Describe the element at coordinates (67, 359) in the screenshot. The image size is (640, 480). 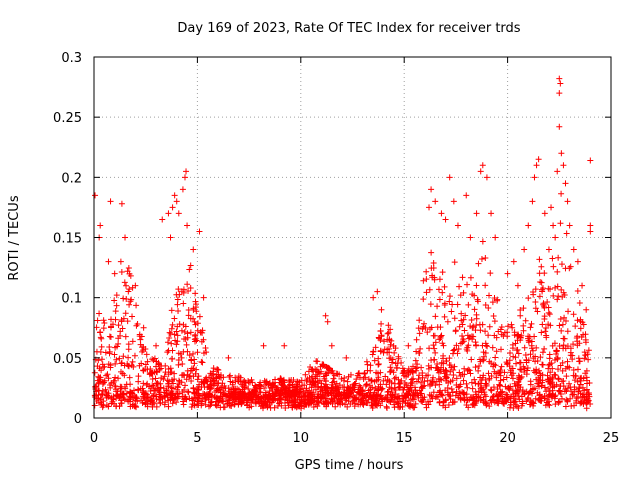
I see `y-tick-label: 0.05` at that location.